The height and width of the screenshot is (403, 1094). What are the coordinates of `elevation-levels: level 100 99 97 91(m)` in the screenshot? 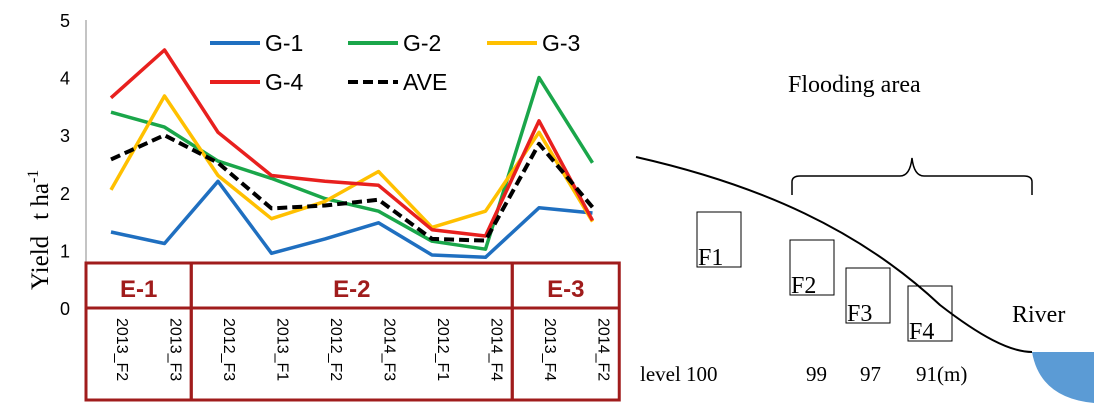 It's located at (803, 374).